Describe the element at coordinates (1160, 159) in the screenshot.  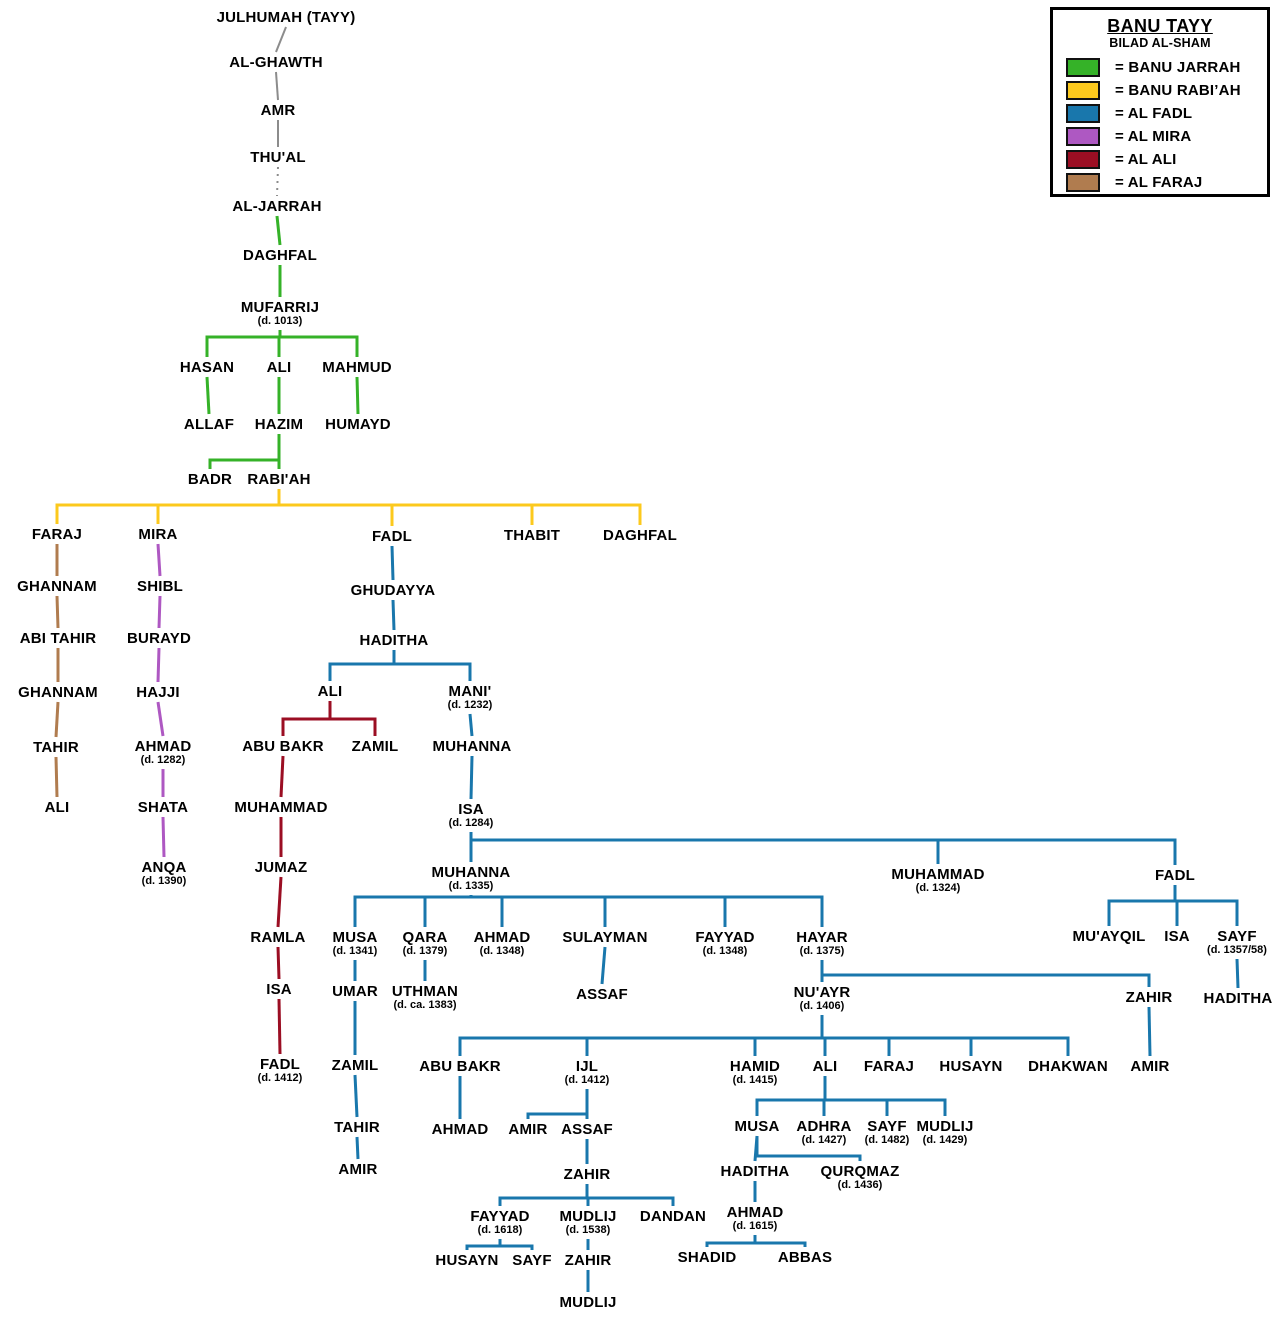
I see `legend-item: = AL ALI` at that location.